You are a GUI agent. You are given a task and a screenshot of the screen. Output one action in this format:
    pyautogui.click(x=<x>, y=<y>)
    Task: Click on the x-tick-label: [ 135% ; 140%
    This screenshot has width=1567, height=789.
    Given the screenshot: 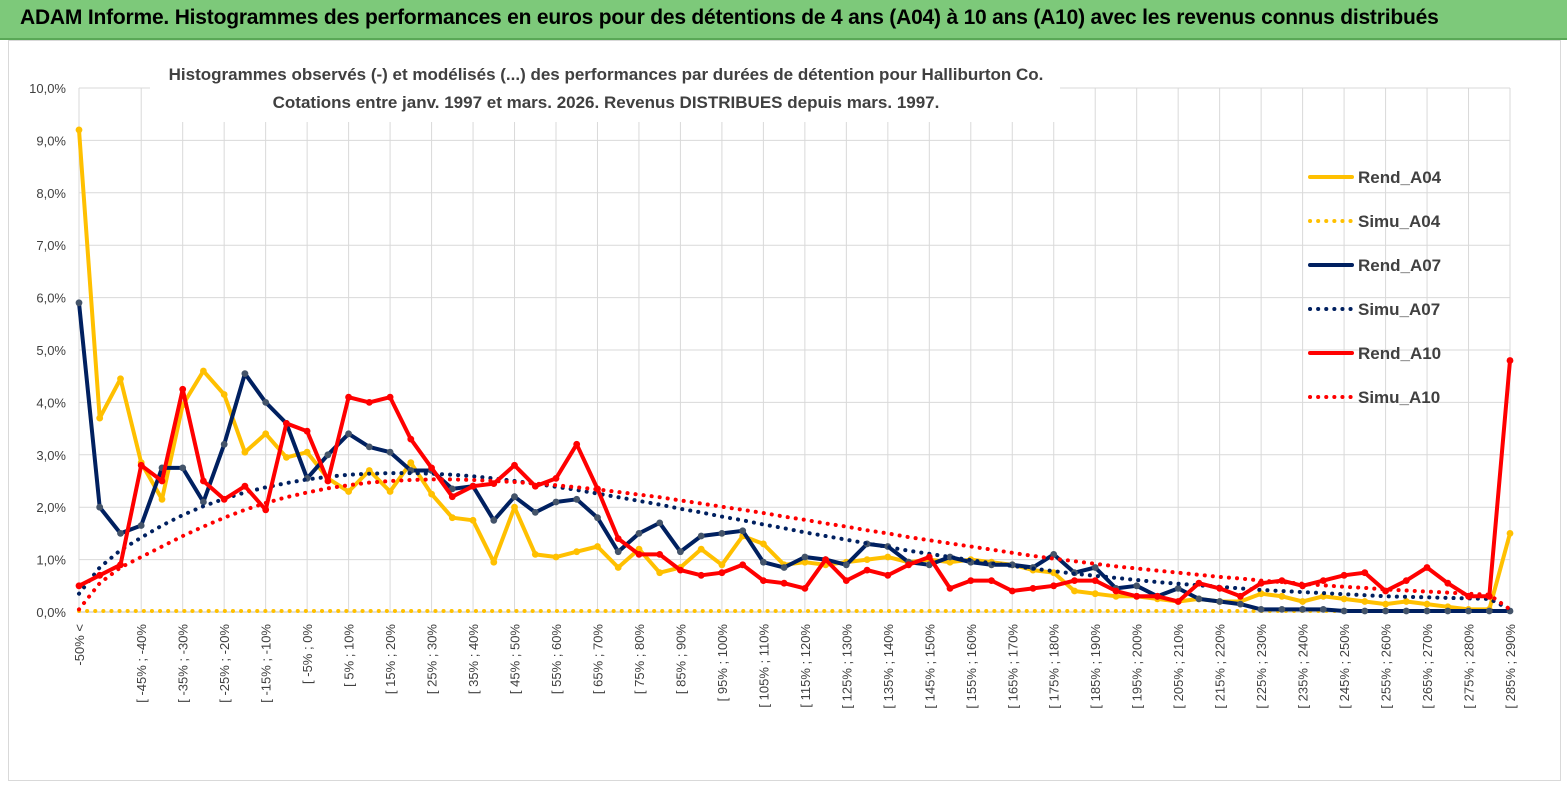 What is the action you would take?
    pyautogui.click(x=888, y=666)
    